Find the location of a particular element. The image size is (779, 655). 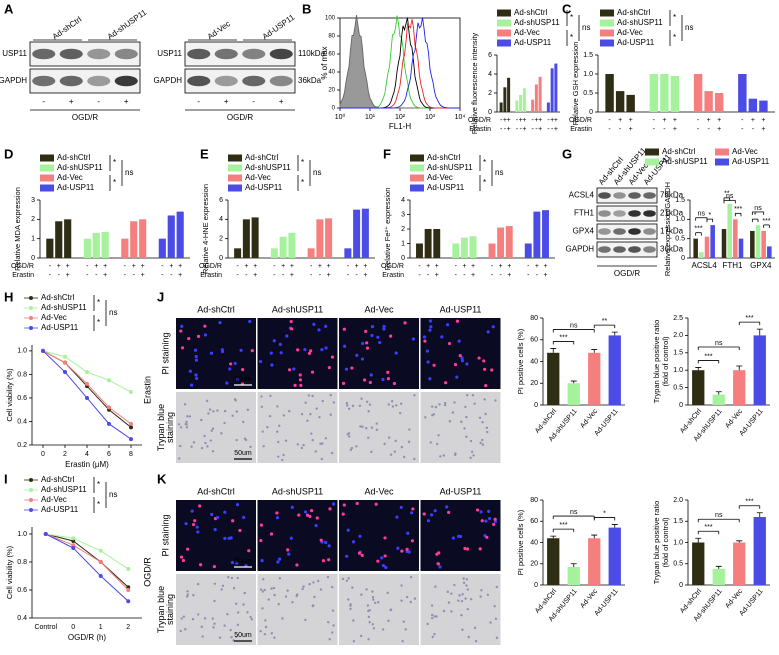

trypan-image is located at coordinates (216, 609).